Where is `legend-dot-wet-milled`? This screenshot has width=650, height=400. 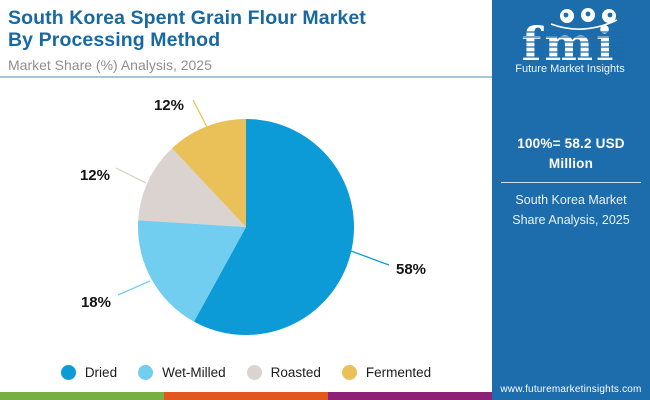 legend-dot-wet-milled is located at coordinates (146, 372).